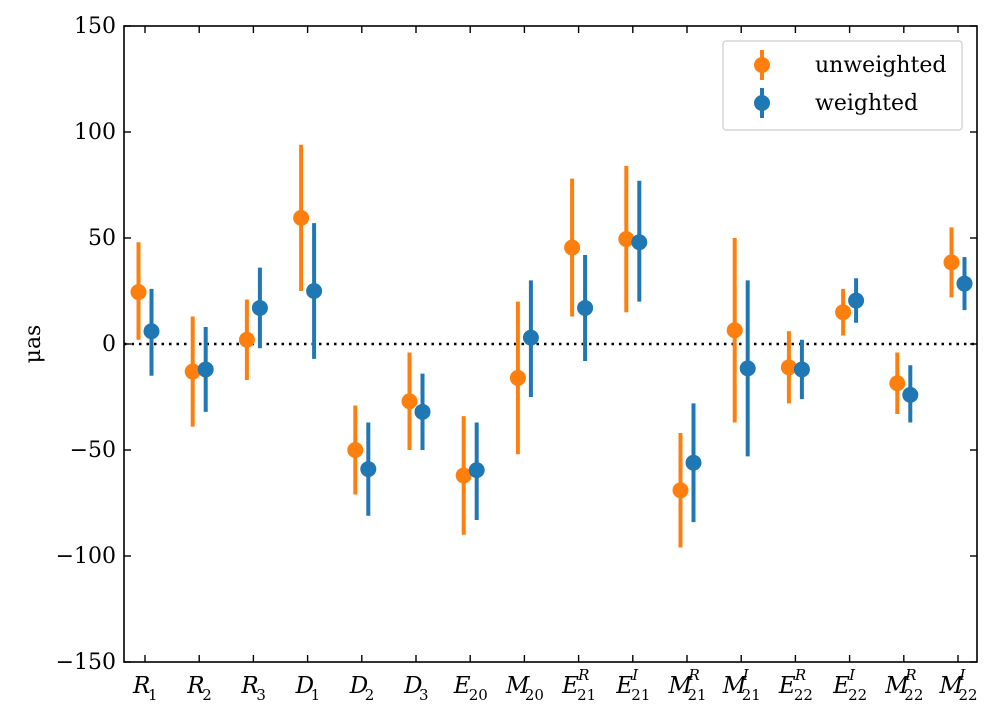 Image resolution: width=995 pixels, height=719 pixels. I want to click on x-tick-label: E22 R, so click(795, 685).